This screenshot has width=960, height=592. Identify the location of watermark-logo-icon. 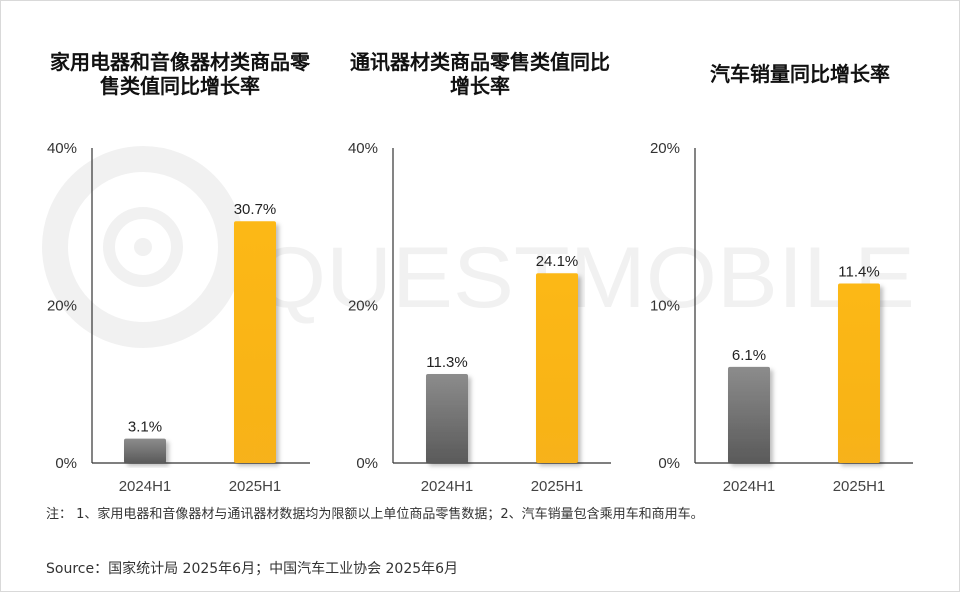
(143, 247).